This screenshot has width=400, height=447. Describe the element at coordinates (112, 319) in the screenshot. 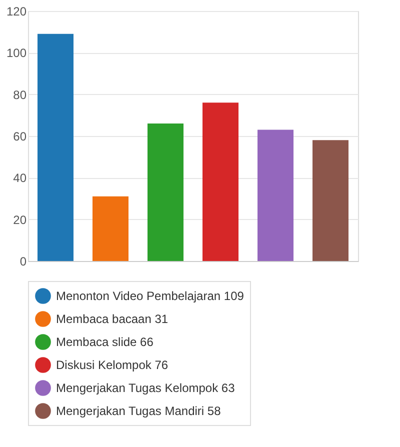

I see `legend-label: Membaca bacaan 31` at that location.